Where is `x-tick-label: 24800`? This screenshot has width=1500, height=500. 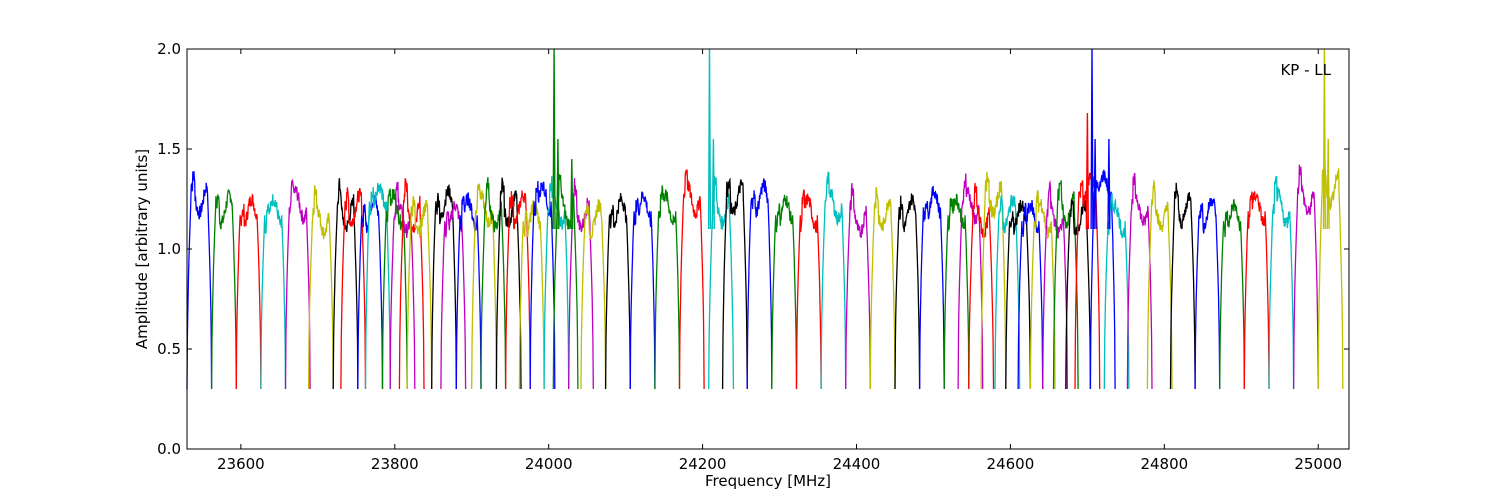
x-tick-label: 24800 is located at coordinates (1164, 464).